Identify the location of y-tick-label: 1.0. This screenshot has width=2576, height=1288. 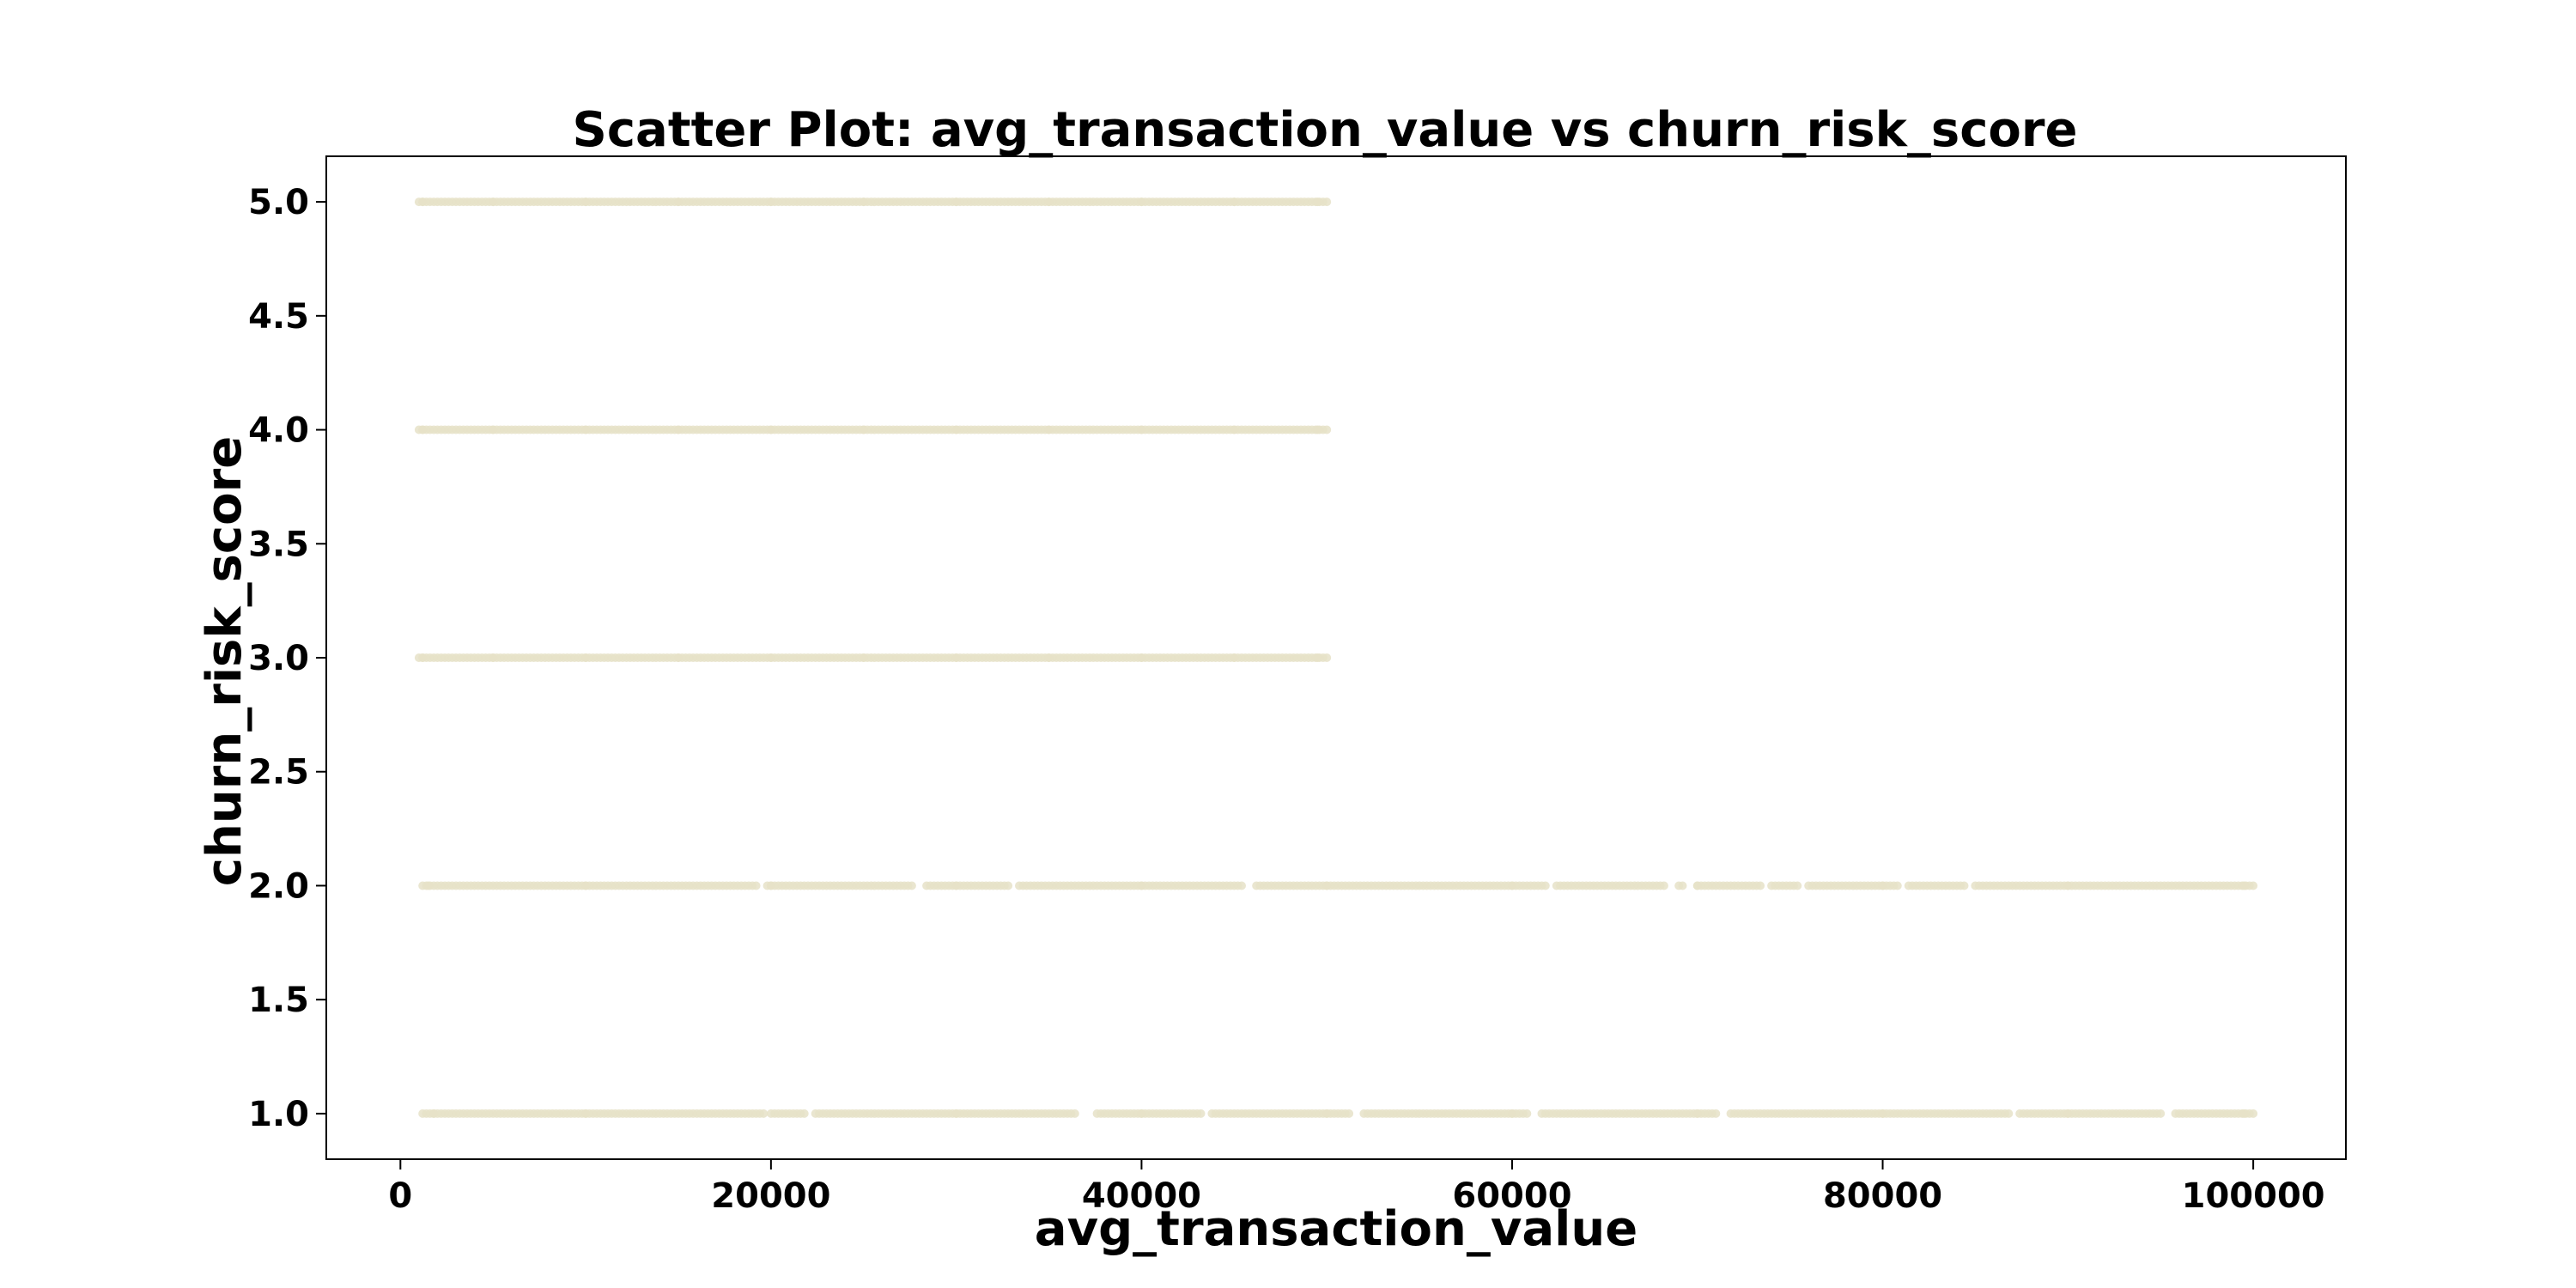
(279, 1114).